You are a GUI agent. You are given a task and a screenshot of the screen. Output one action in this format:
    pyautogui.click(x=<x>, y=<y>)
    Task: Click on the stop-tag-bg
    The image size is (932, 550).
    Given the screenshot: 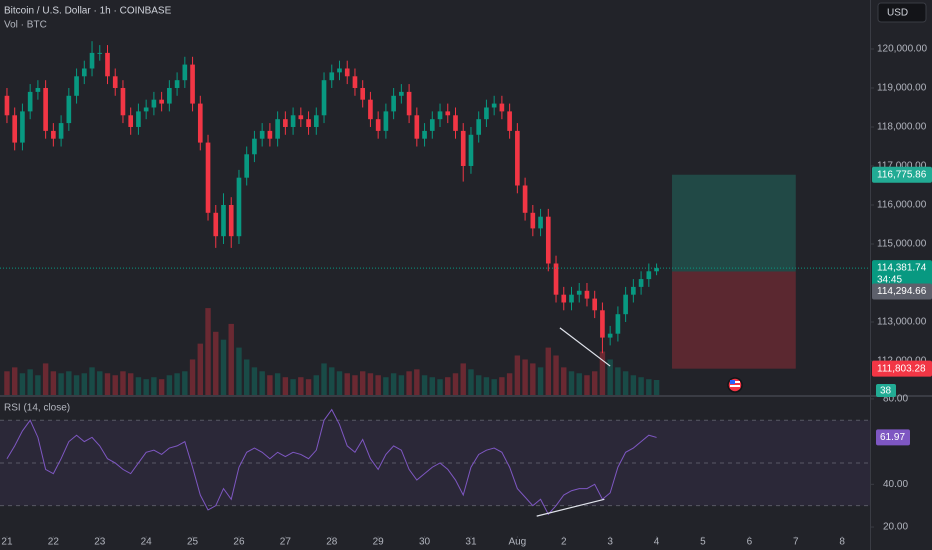 What is the action you would take?
    pyautogui.click(x=902, y=368)
    